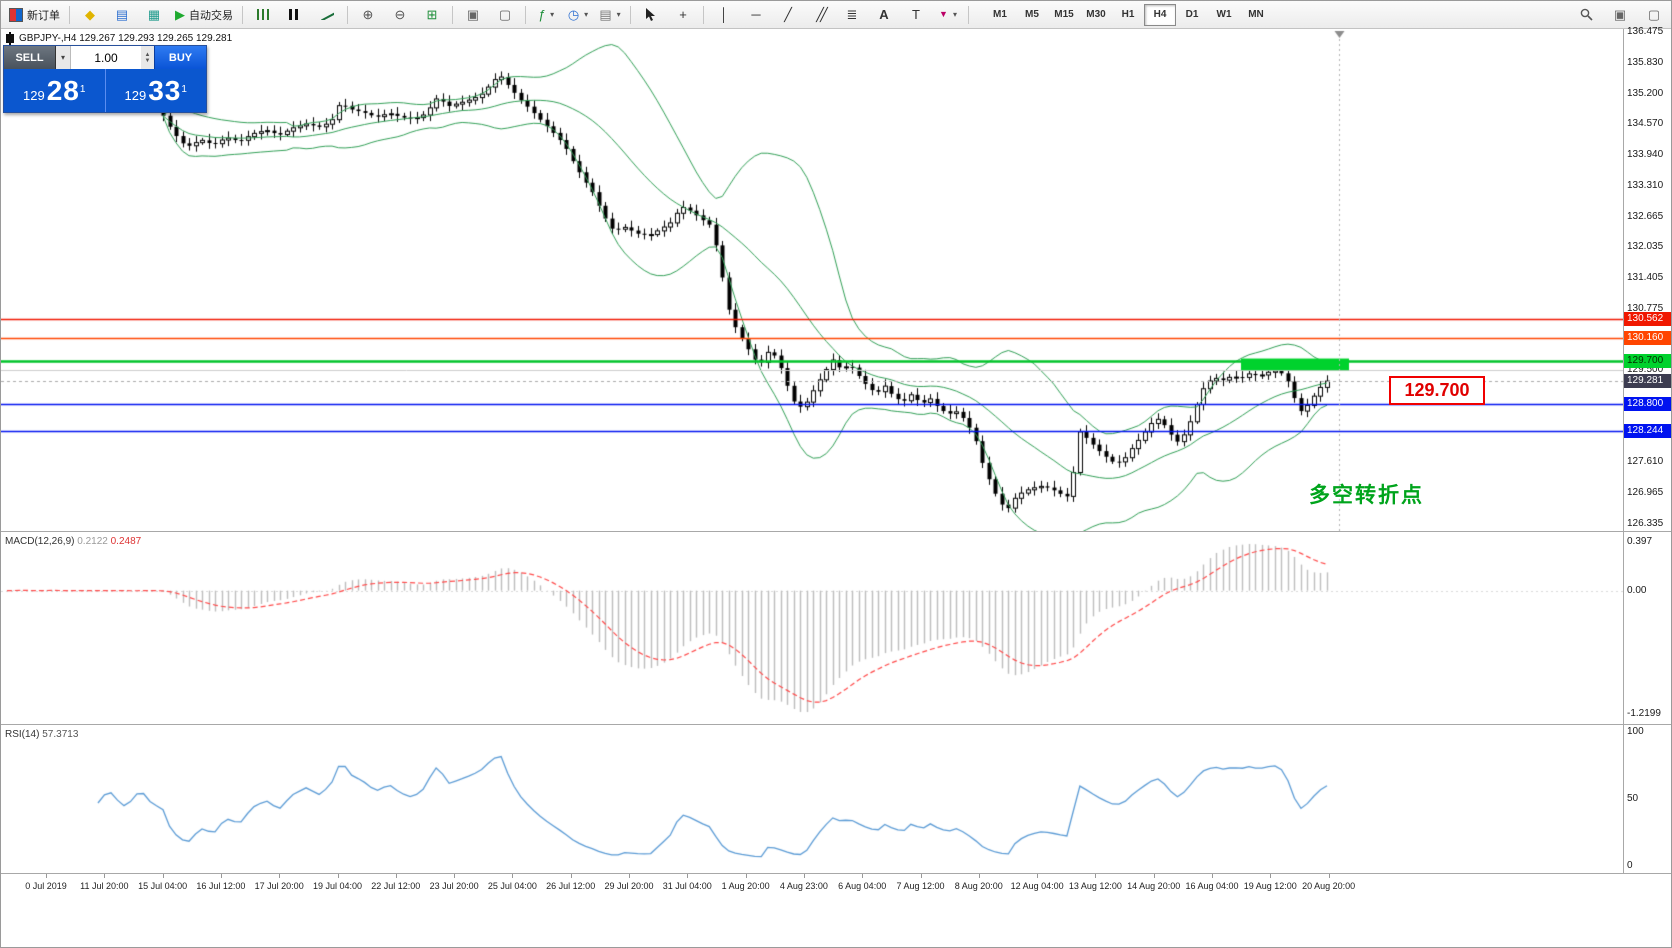 The width and height of the screenshot is (1672, 948). What do you see at coordinates (396, 886) in the screenshot?
I see `time-axis-label: 22 Jul 12:00` at bounding box center [396, 886].